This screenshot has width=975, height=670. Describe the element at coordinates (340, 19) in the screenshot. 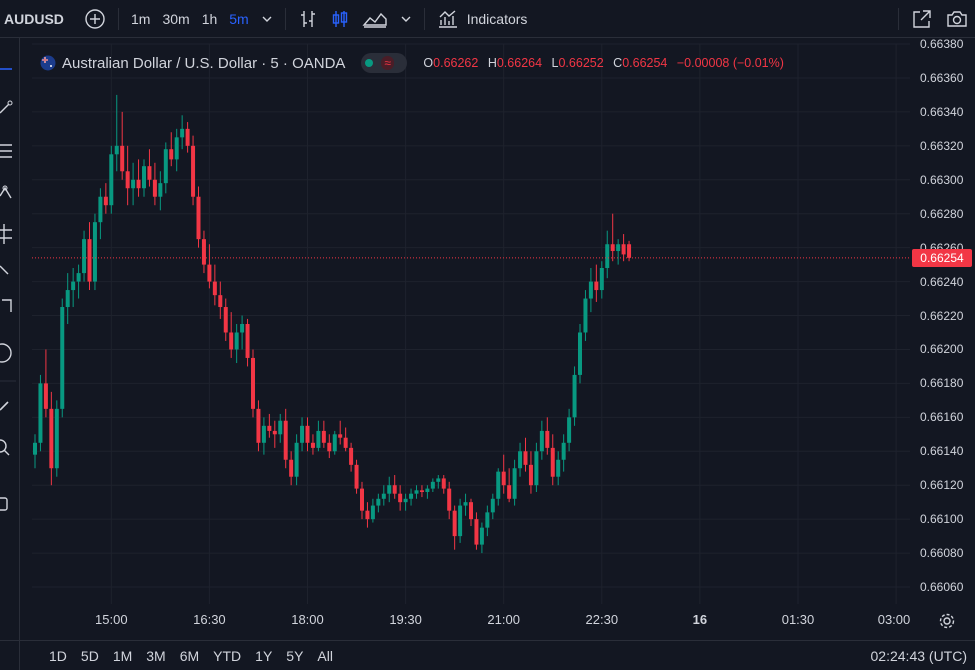

I see `candles-icon` at that location.